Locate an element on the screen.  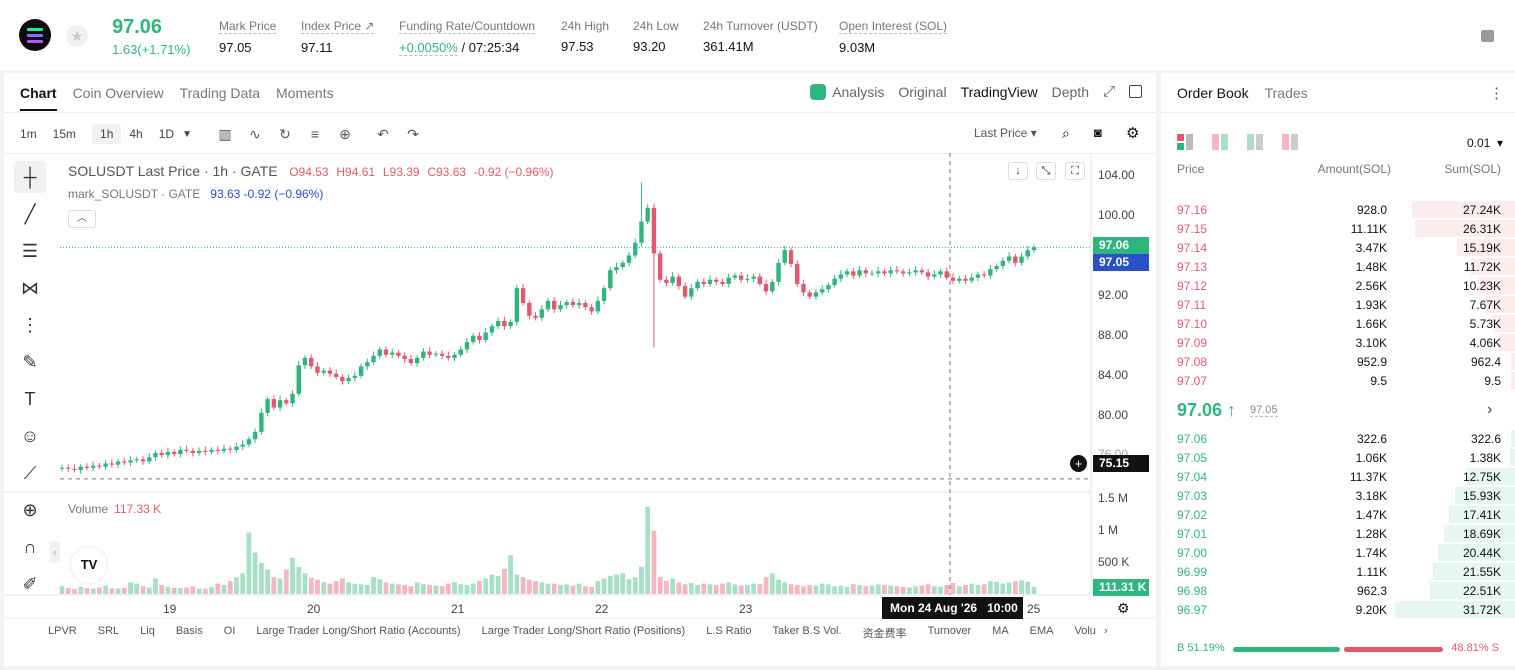
undo-icon: ↶ is located at coordinates (383, 134).